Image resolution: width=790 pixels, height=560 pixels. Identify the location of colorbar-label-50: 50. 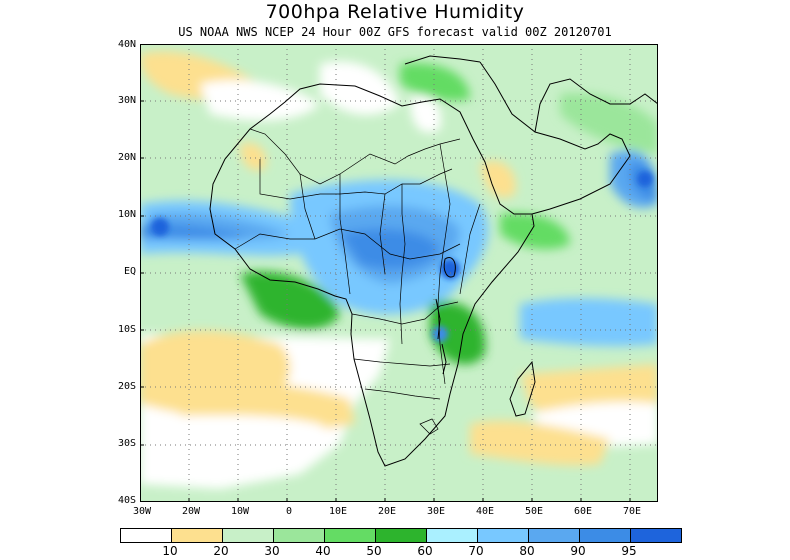
(374, 551).